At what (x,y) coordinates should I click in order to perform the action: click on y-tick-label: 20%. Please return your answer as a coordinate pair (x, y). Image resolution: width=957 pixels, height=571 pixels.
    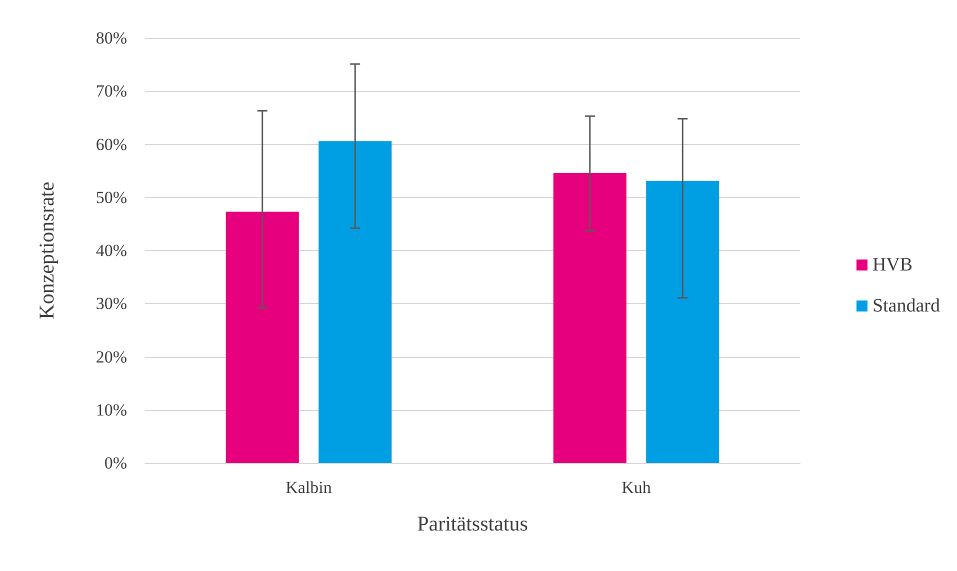
    Looking at the image, I should click on (111, 356).